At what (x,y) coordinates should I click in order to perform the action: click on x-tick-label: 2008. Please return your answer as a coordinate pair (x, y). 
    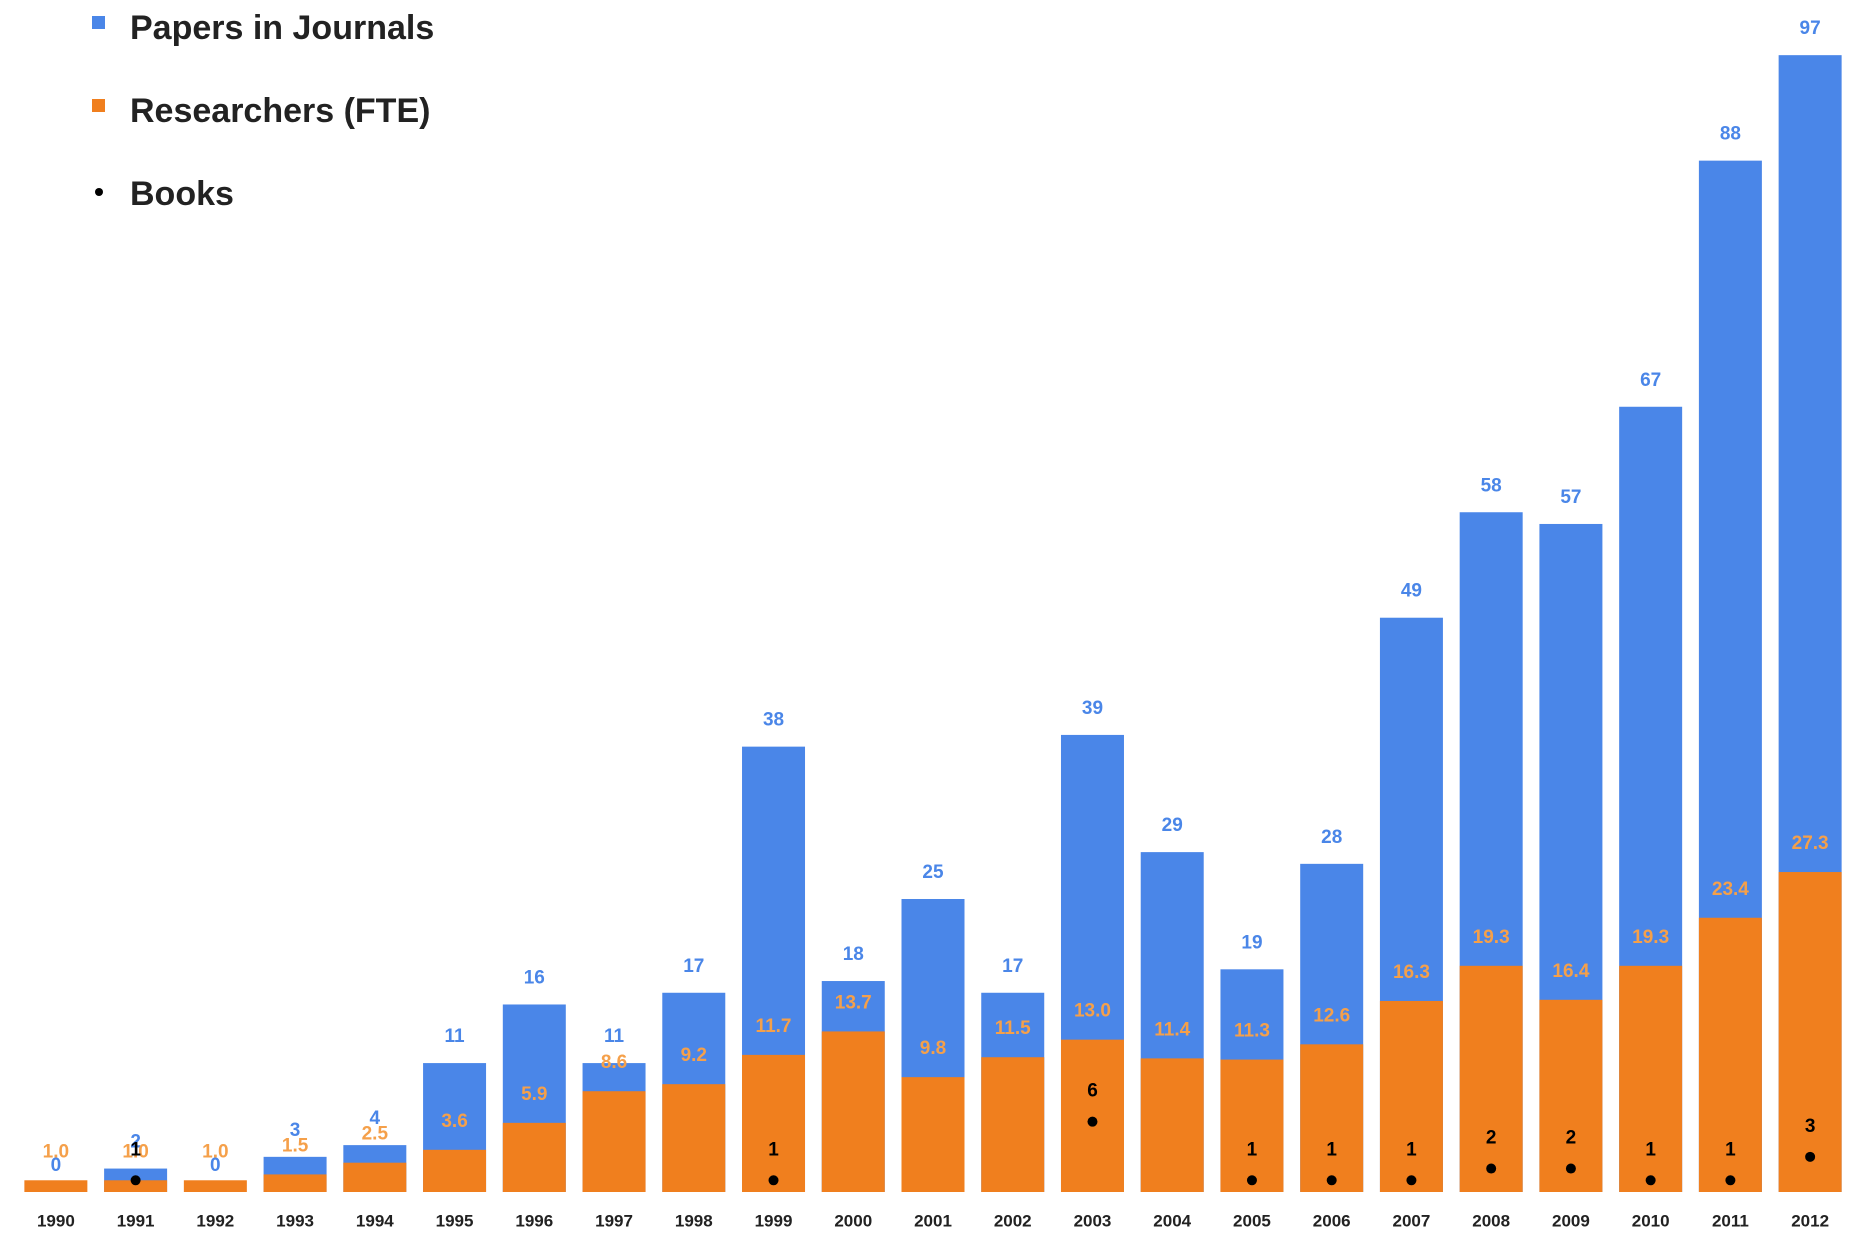
    Looking at the image, I should click on (1491, 1220).